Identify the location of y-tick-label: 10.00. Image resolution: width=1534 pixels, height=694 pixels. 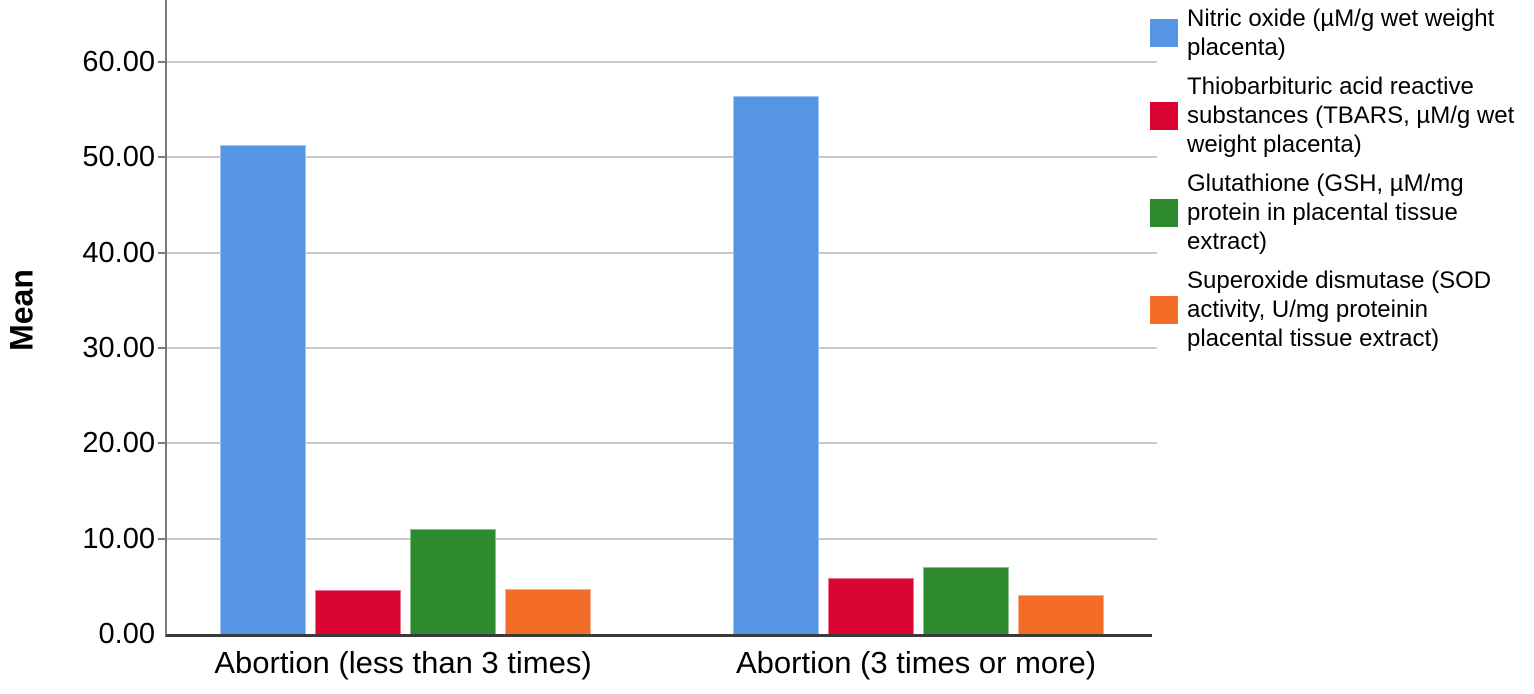
(118, 538).